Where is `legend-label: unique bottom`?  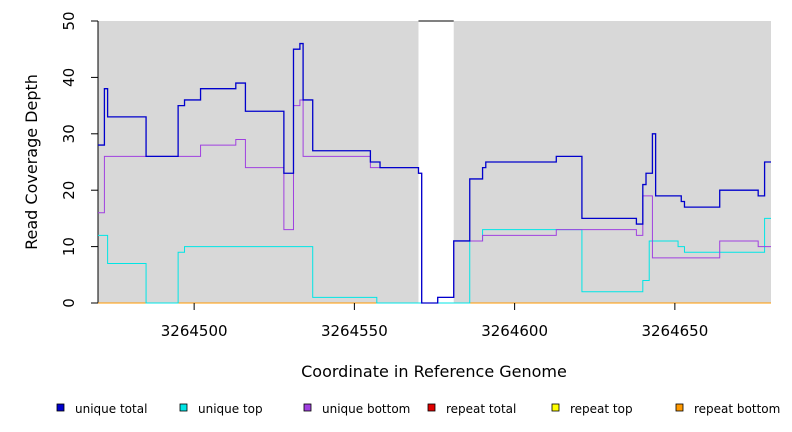 legend-label: unique bottom is located at coordinates (366, 409).